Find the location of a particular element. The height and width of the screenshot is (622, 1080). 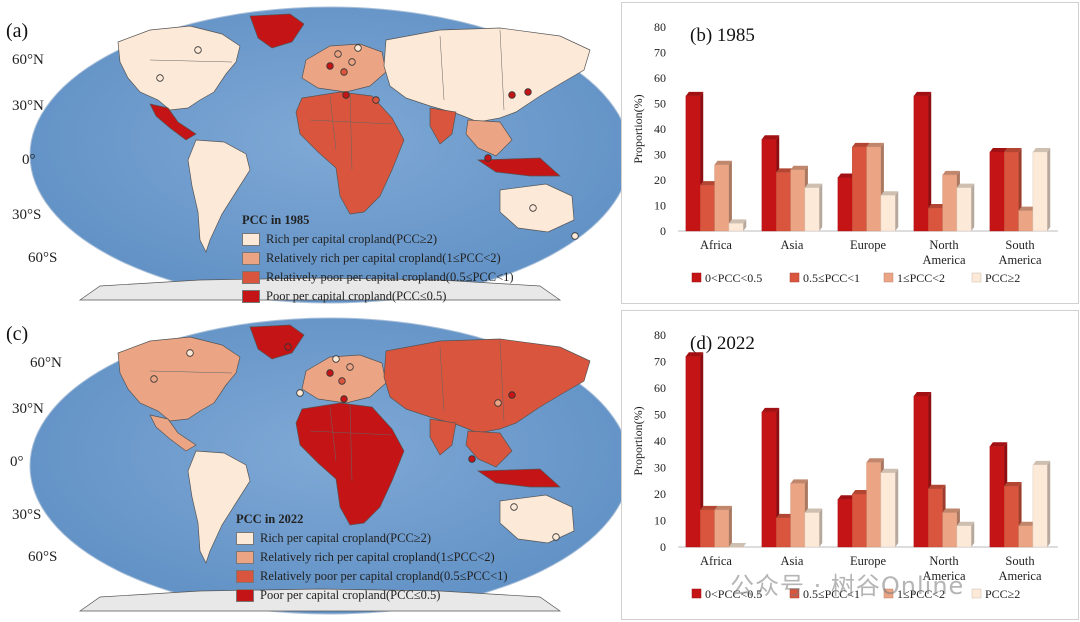

lat-label-0: 0° is located at coordinates (17, 462).